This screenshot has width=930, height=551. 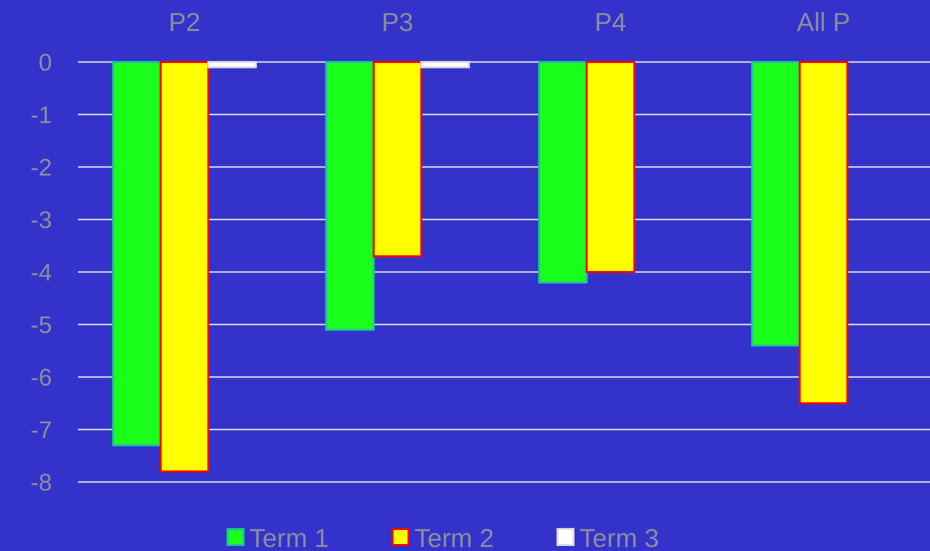 What do you see at coordinates (823, 22) in the screenshot?
I see `x-tick-label: All P` at bounding box center [823, 22].